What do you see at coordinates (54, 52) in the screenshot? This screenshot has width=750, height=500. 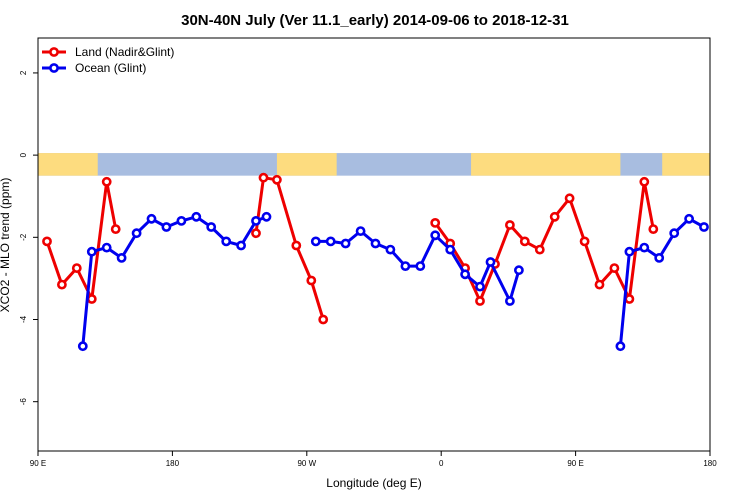 I see `legend-land-marker` at bounding box center [54, 52].